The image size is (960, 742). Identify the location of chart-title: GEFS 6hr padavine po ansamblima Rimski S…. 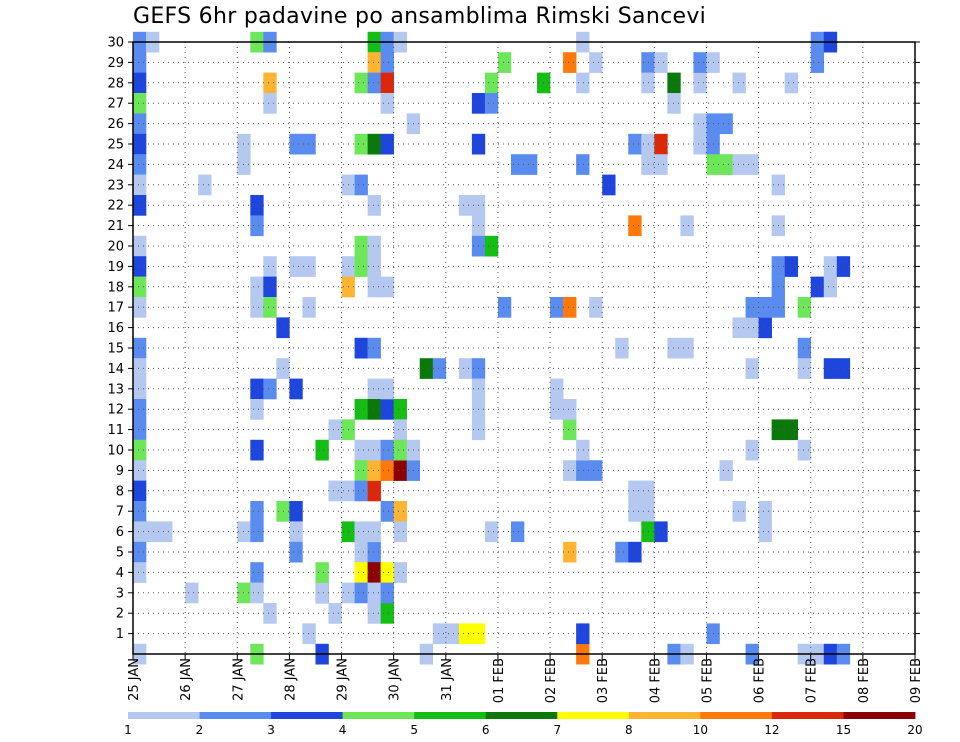
(420, 16).